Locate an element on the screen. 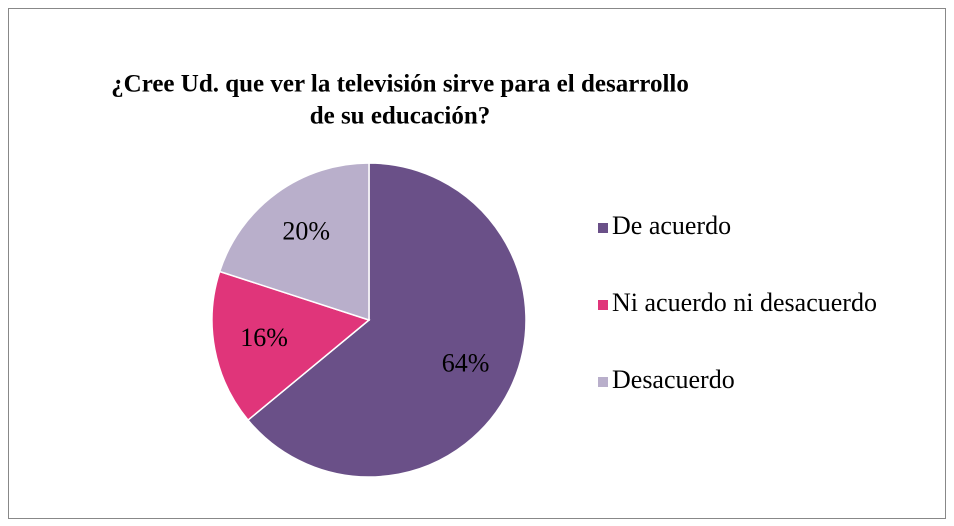 The width and height of the screenshot is (954, 526). chart-title: de su educación? is located at coordinates (400, 116).